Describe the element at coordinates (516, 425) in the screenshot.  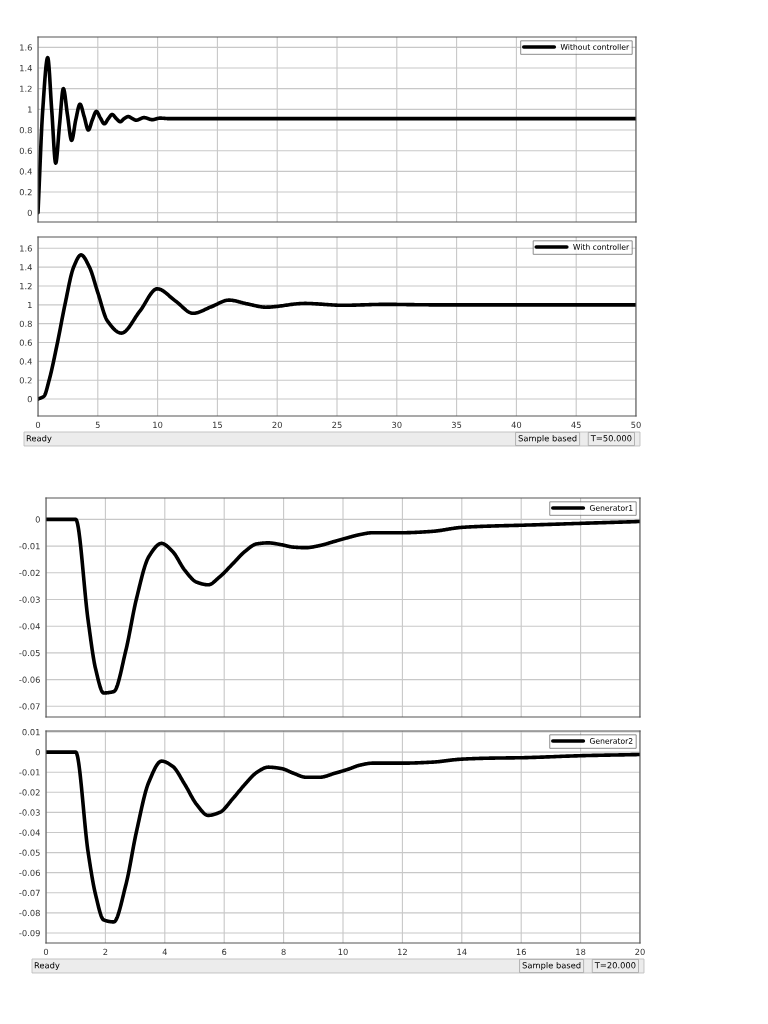
I see `x-tick-label: 40` at that location.